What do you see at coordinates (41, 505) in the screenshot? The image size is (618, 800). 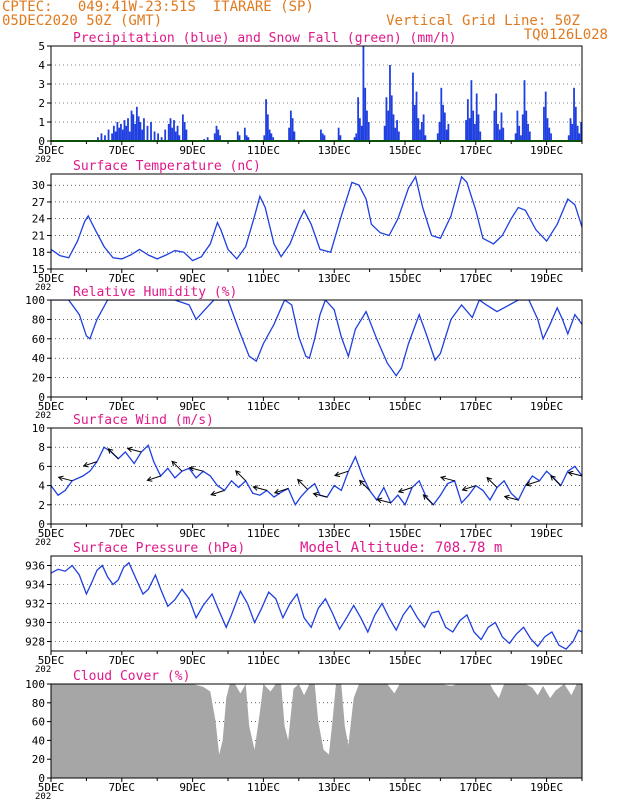 I see `y-tick-label: 2` at bounding box center [41, 505].